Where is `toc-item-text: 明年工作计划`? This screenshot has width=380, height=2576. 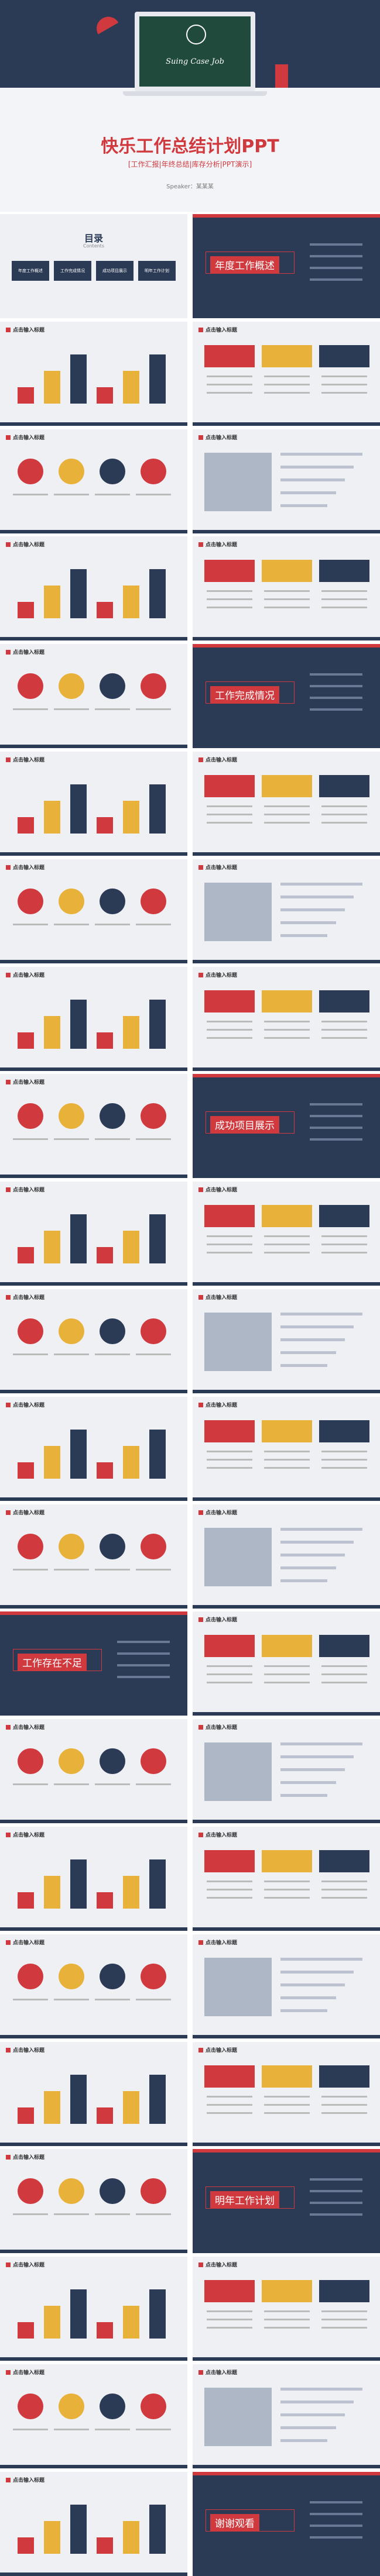
toc-item-text: 明年工作计划 is located at coordinates (157, 270).